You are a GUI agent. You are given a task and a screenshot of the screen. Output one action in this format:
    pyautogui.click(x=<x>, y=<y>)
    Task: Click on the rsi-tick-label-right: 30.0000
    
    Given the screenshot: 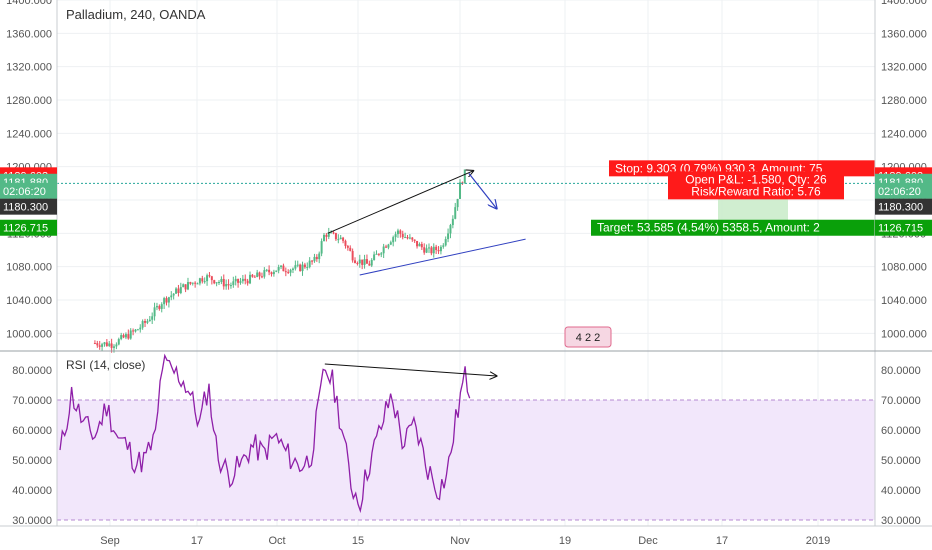 What is the action you would take?
    pyautogui.click(x=901, y=521)
    